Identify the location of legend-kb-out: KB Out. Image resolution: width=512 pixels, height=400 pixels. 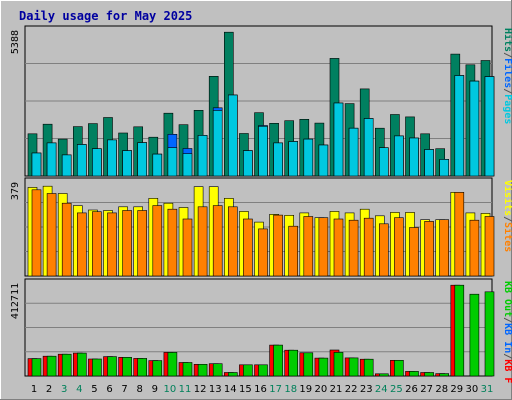
(507, 299).